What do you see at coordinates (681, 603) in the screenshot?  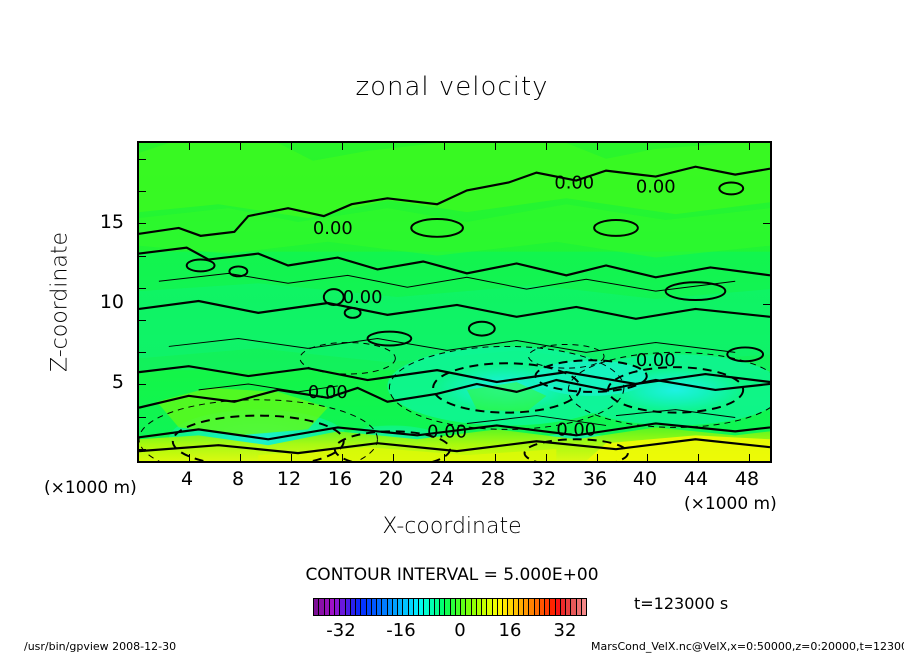 I see `time-label: t=123000 s` at bounding box center [681, 603].